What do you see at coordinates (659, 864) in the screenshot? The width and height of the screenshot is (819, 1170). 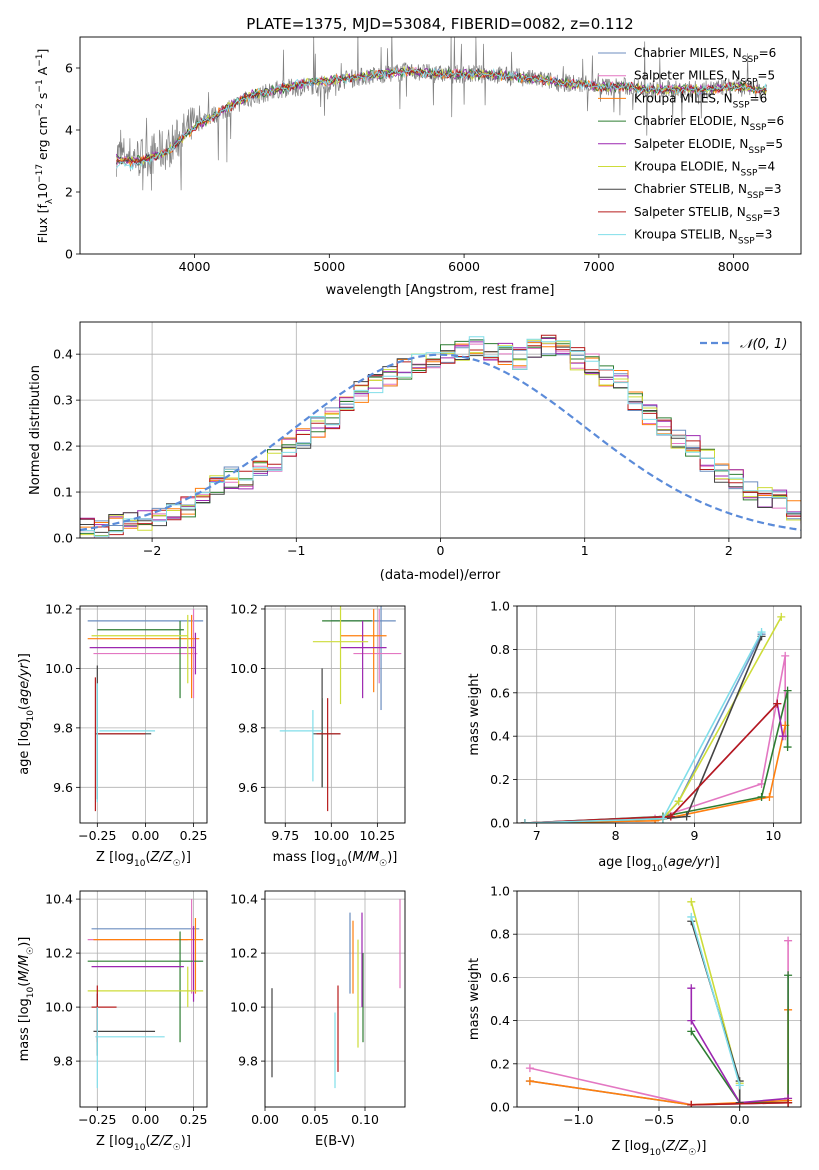 I see `x-axis-label: age [log10(age/yr)]` at bounding box center [659, 864].